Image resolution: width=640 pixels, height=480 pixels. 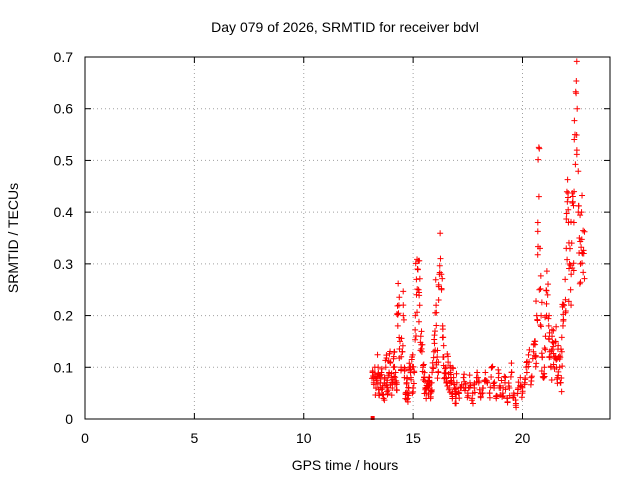 I want to click on y-tick-label: 0.6, so click(x=64, y=109).